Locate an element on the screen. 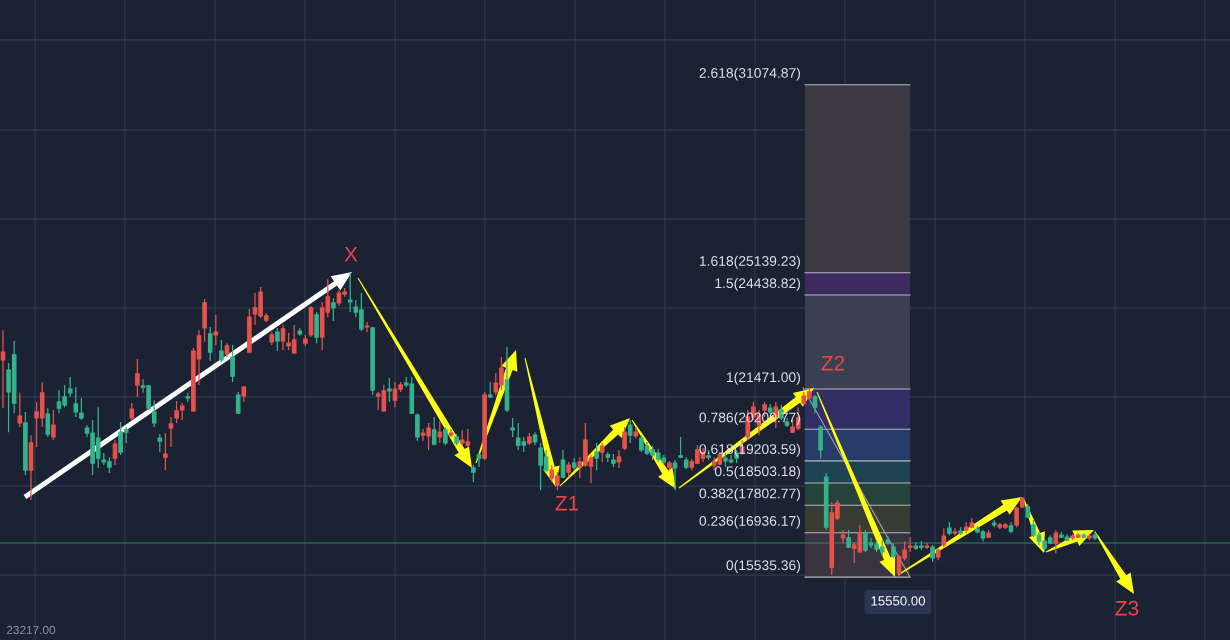 The height and width of the screenshot is (640, 1230). annotation: X is located at coordinates (351, 254).